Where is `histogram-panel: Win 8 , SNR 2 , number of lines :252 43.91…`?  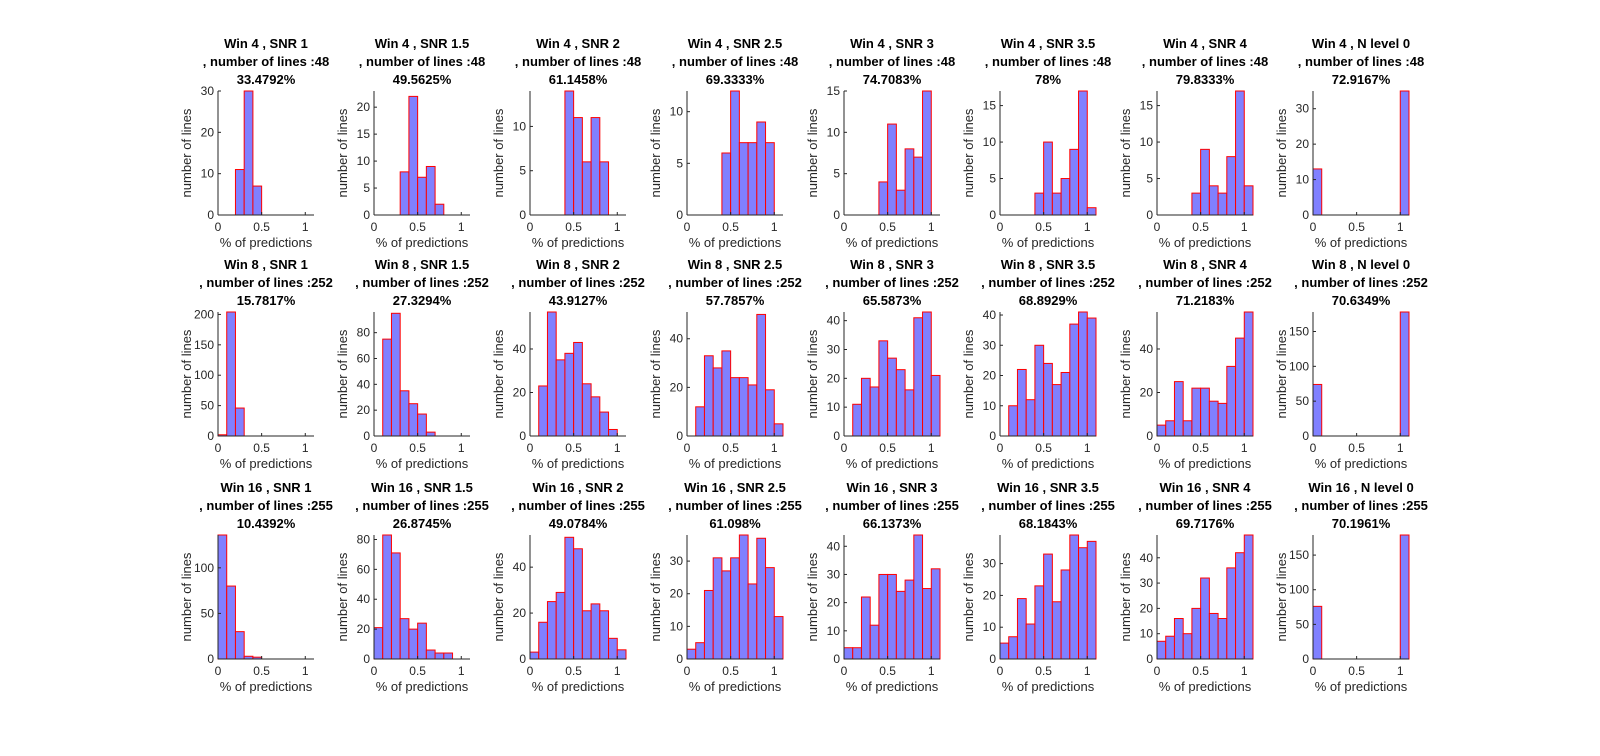 histogram-panel: Win 8 , SNR 2 , number of lines :252 43.91… is located at coordinates (568, 364).